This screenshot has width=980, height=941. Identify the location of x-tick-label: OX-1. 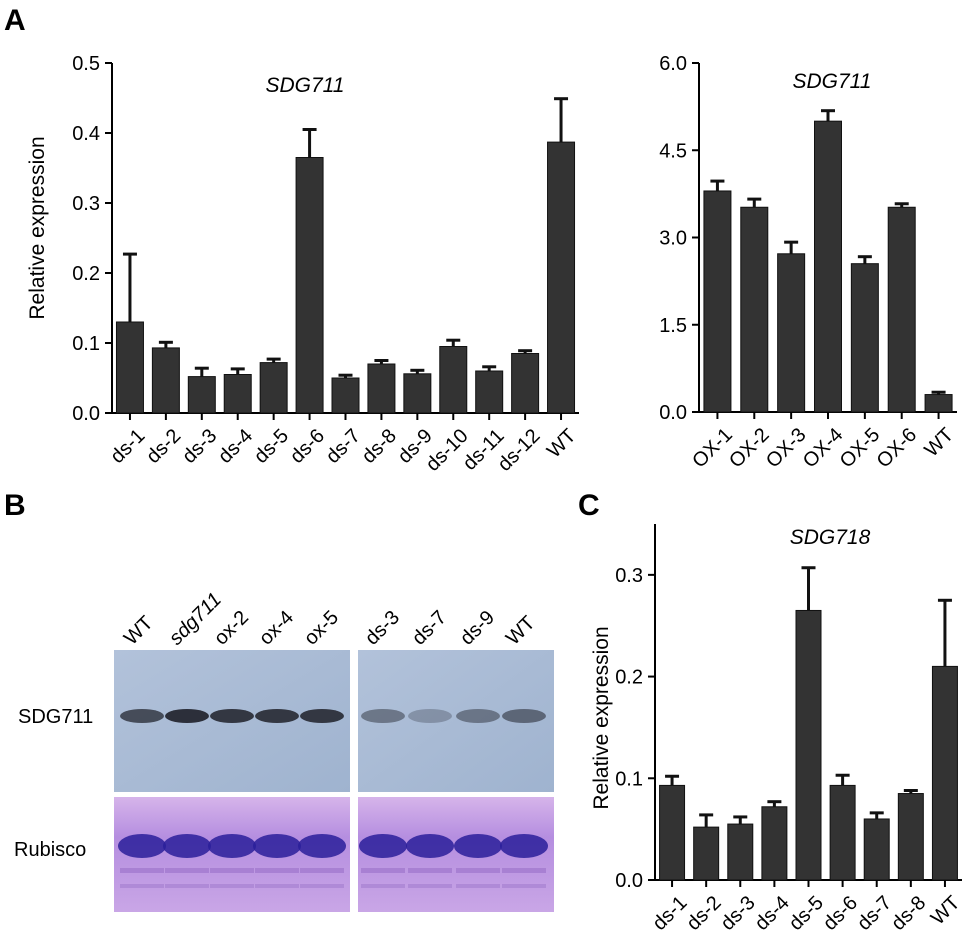
(712, 448).